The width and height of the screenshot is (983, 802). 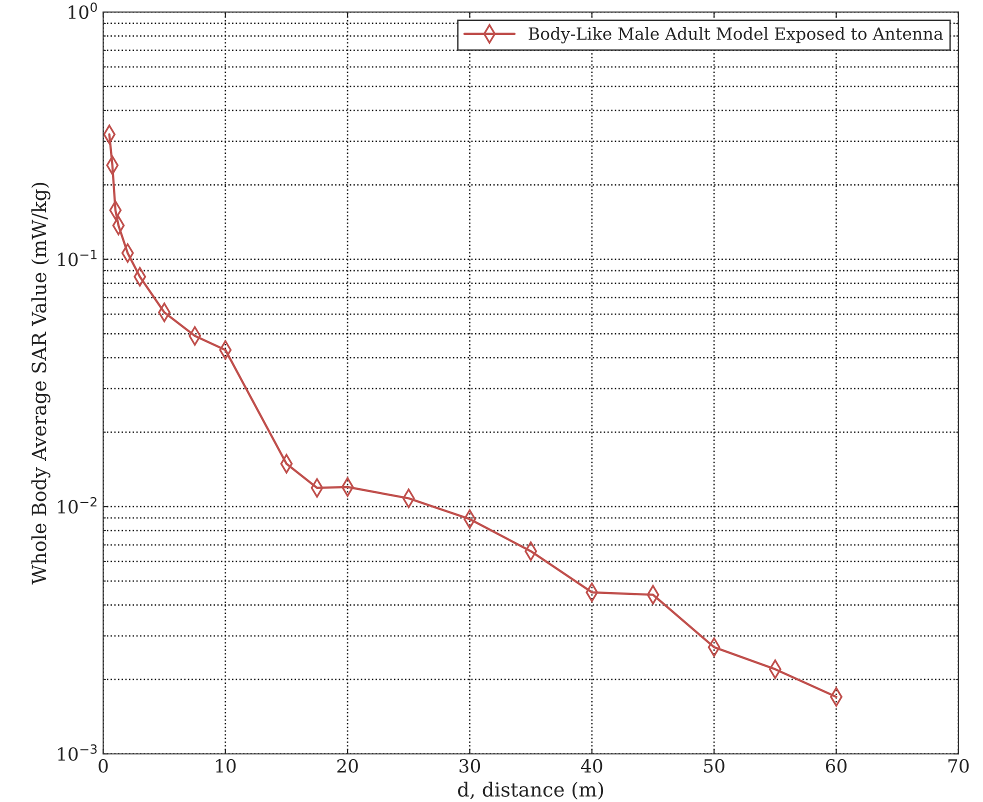 I want to click on legend-label: Body-Like Male Adult Model Exposed to Antenna, so click(x=735, y=35).